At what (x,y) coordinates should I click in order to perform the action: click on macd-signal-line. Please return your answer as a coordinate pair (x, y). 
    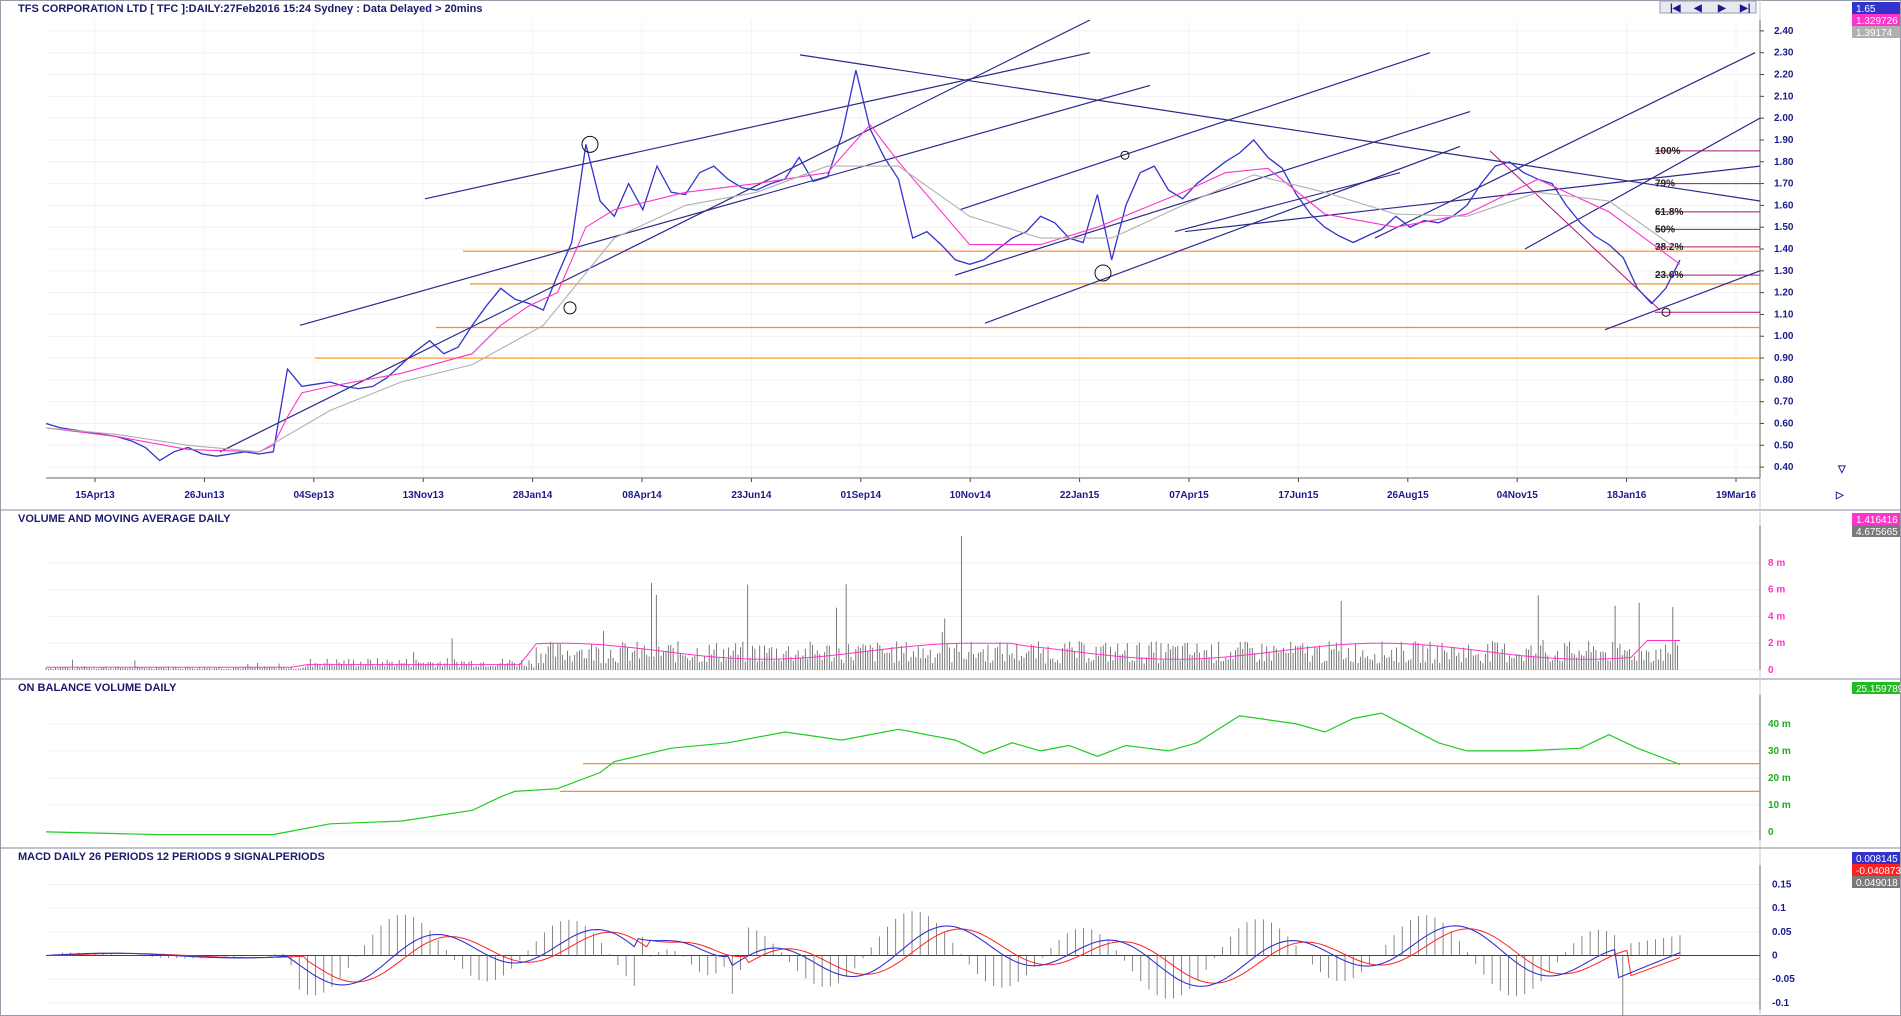
    Looking at the image, I should click on (863, 956).